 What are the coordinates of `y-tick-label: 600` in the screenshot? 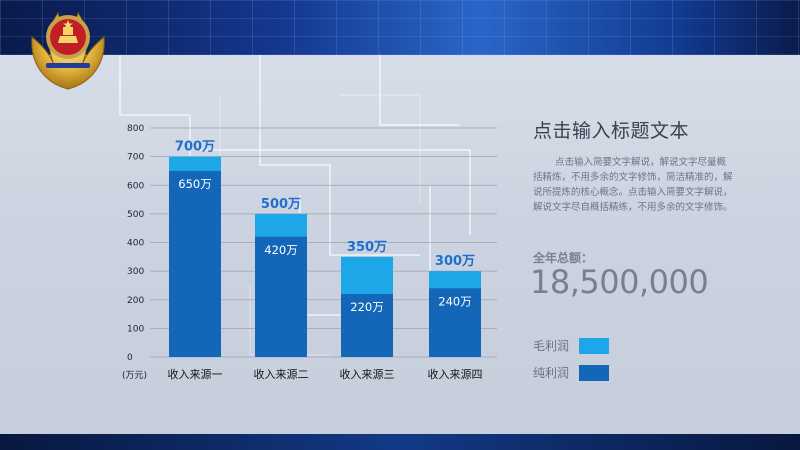 It's located at (135, 186).